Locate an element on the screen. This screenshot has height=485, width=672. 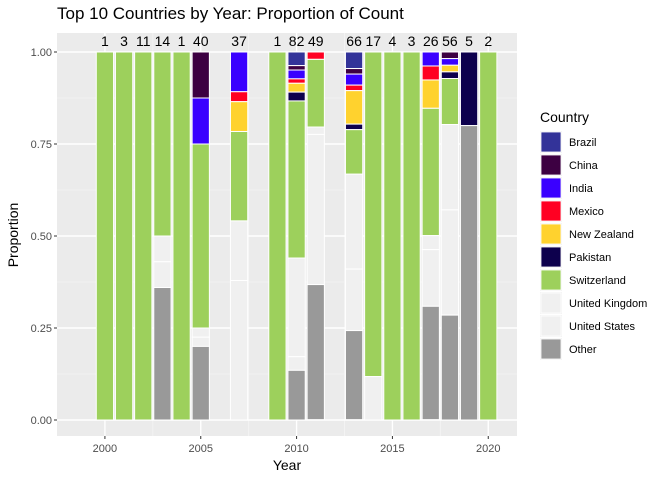
bar-label-2017: 26 is located at coordinates (431, 41).